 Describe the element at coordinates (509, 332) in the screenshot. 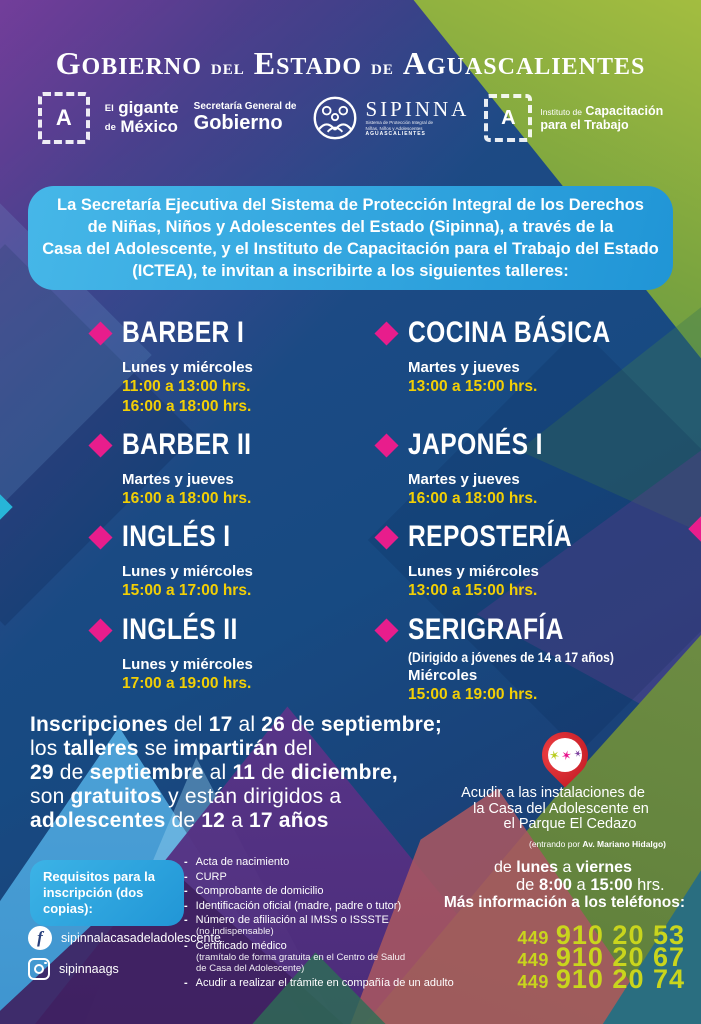

I see `workshop-title: COCINA BÁSICA` at that location.